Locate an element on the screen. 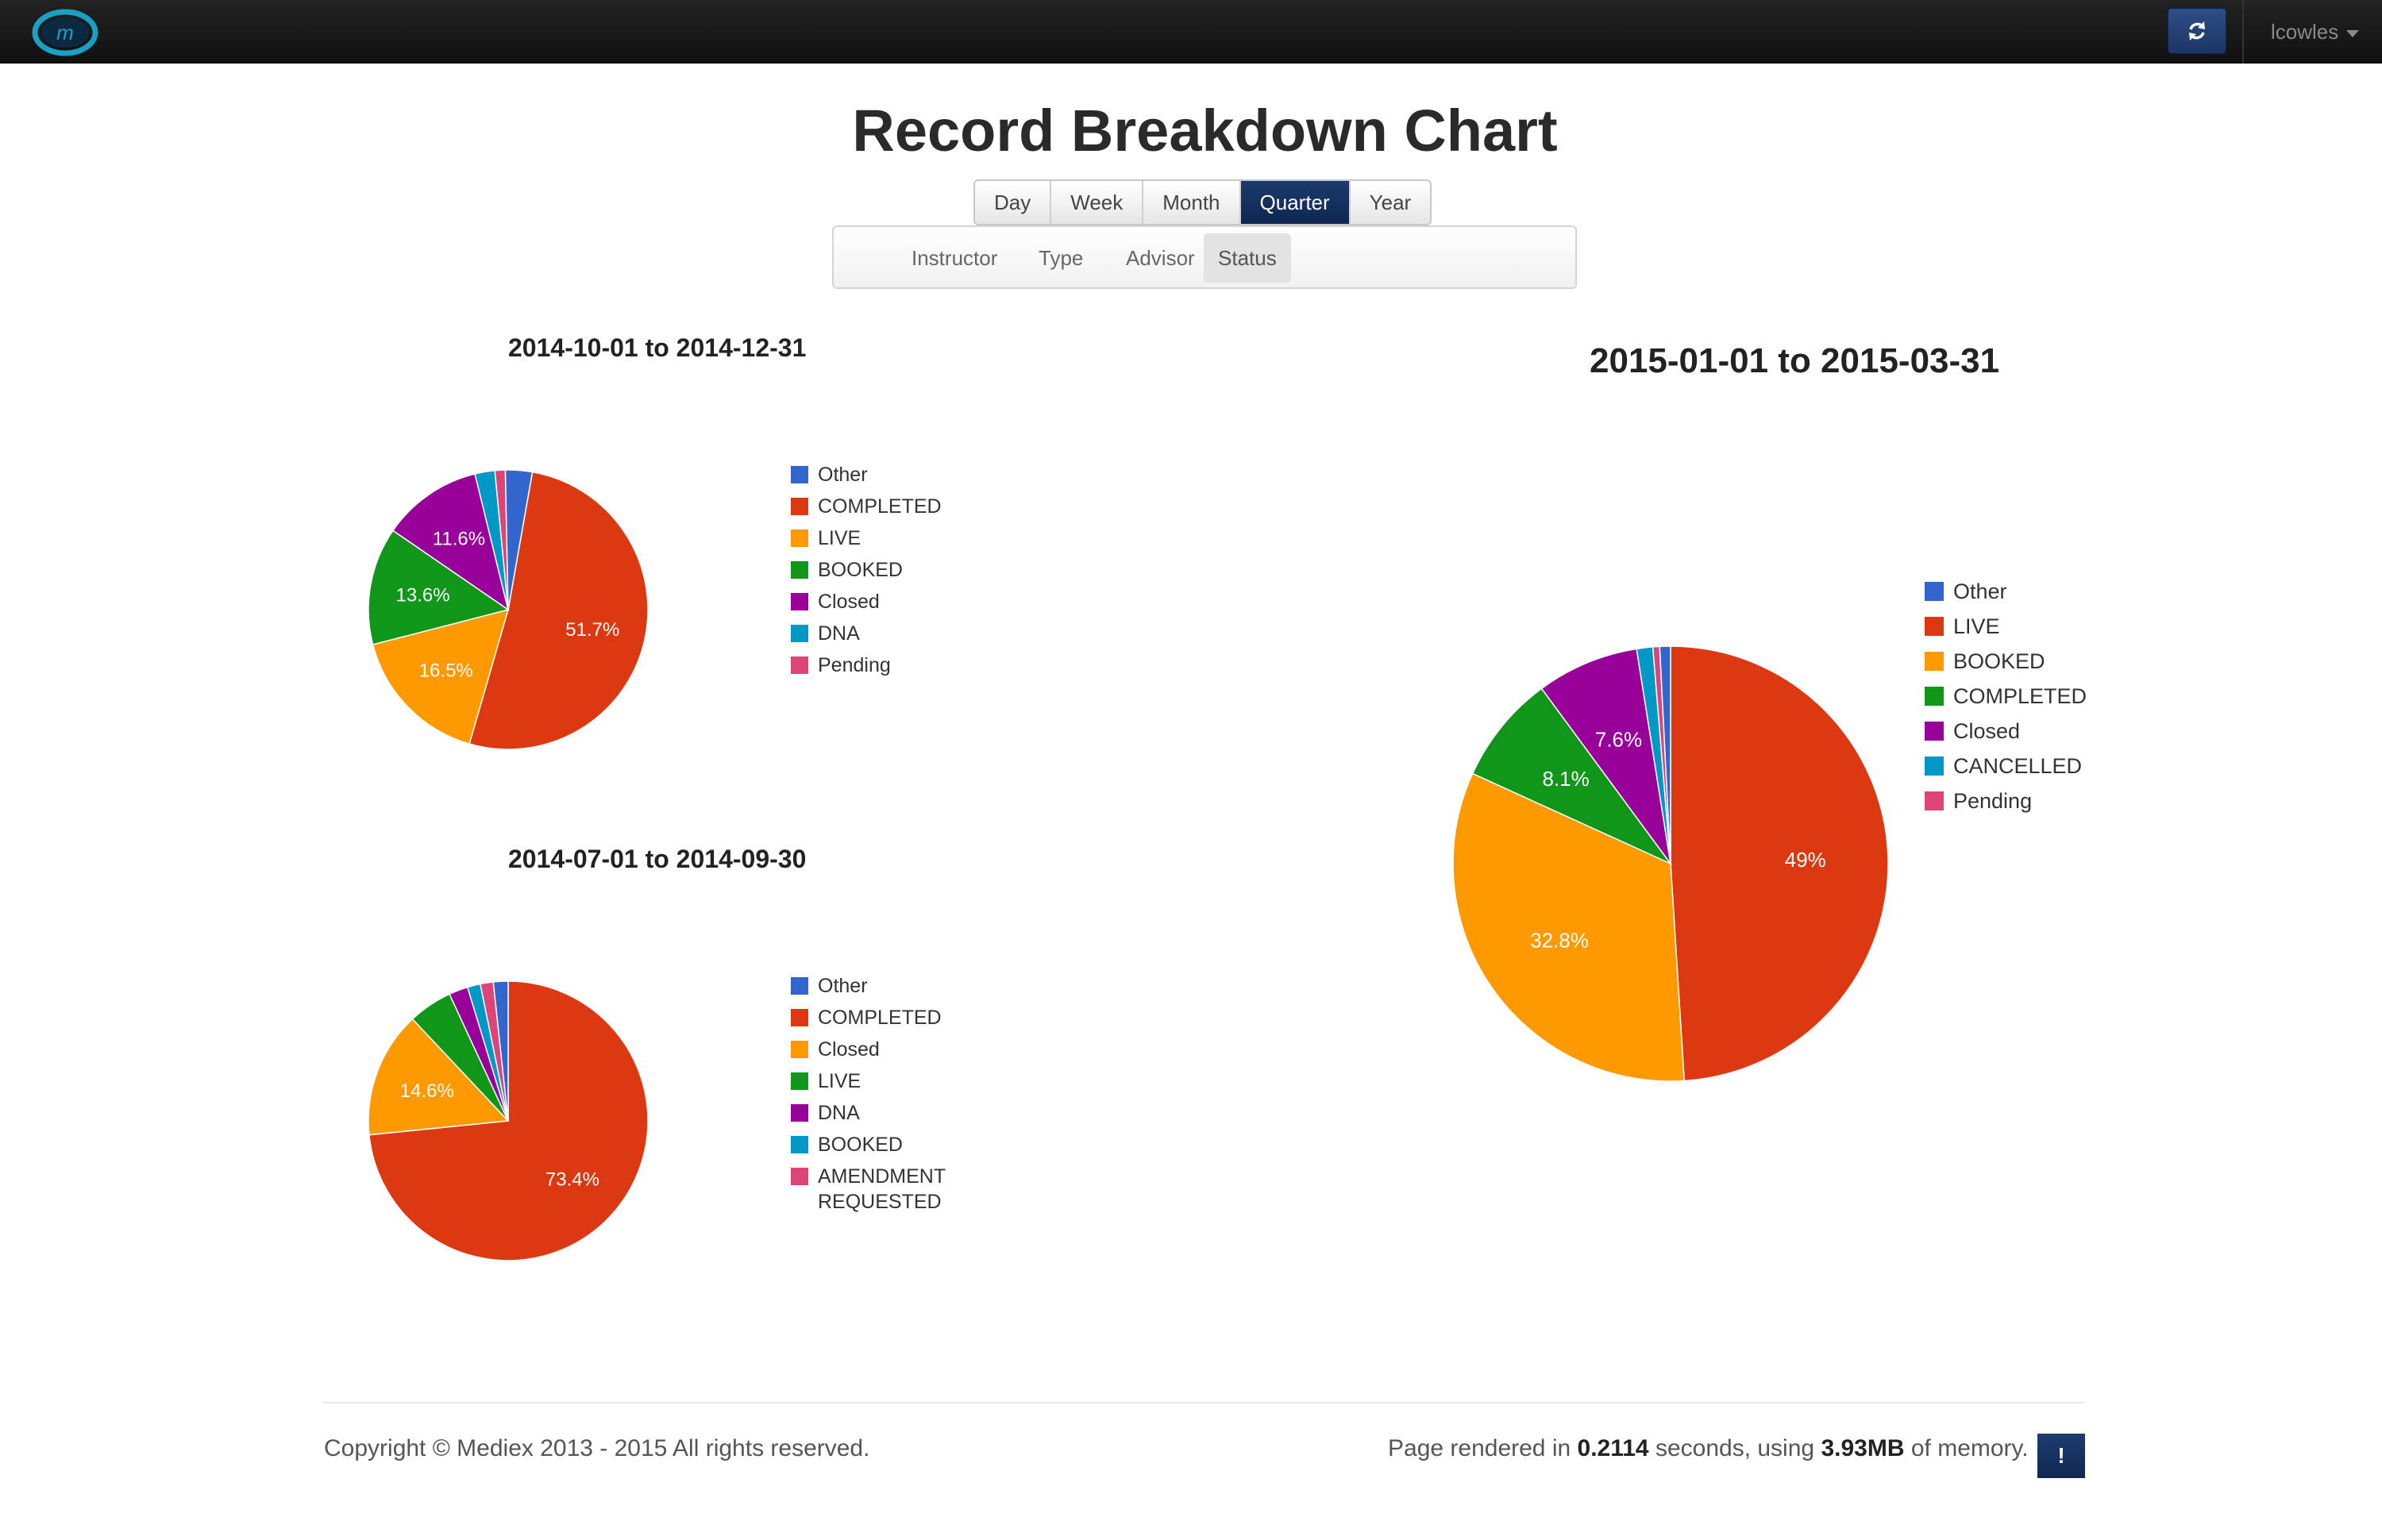 Image resolution: width=2382 pixels, height=1540 pixels. refresh-icon is located at coordinates (2197, 30).